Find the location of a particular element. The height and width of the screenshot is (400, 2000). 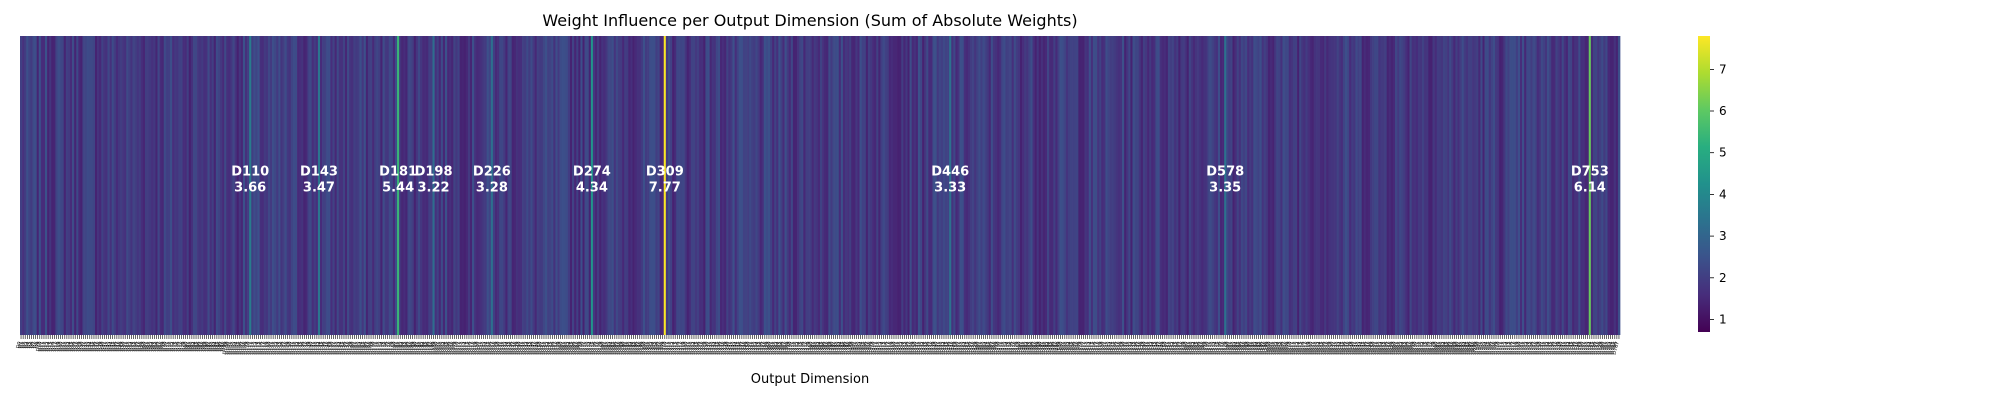

x-tick-label: D424 is located at coordinates (901, 348).